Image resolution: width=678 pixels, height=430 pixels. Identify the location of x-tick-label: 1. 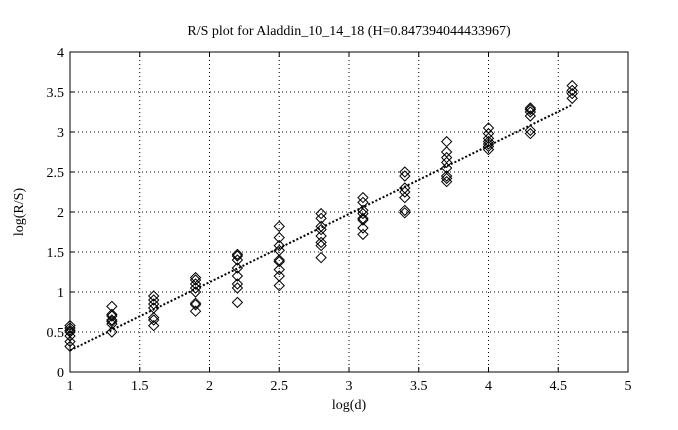
(70, 386).